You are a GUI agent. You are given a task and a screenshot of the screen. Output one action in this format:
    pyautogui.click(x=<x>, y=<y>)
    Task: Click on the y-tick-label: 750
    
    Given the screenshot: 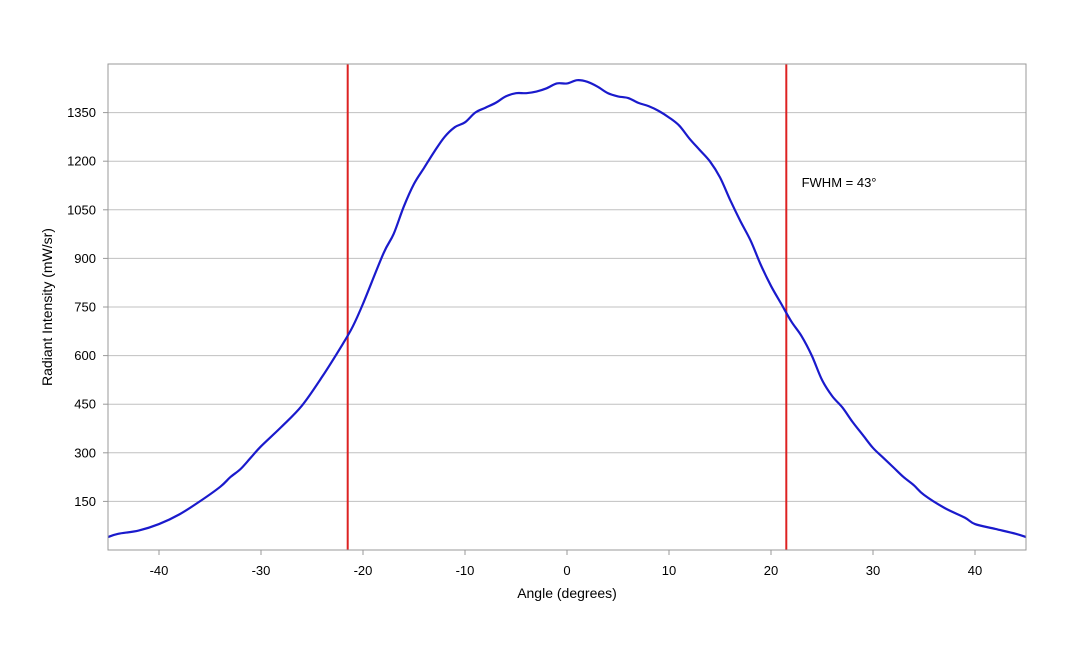 What is the action you would take?
    pyautogui.click(x=85, y=307)
    